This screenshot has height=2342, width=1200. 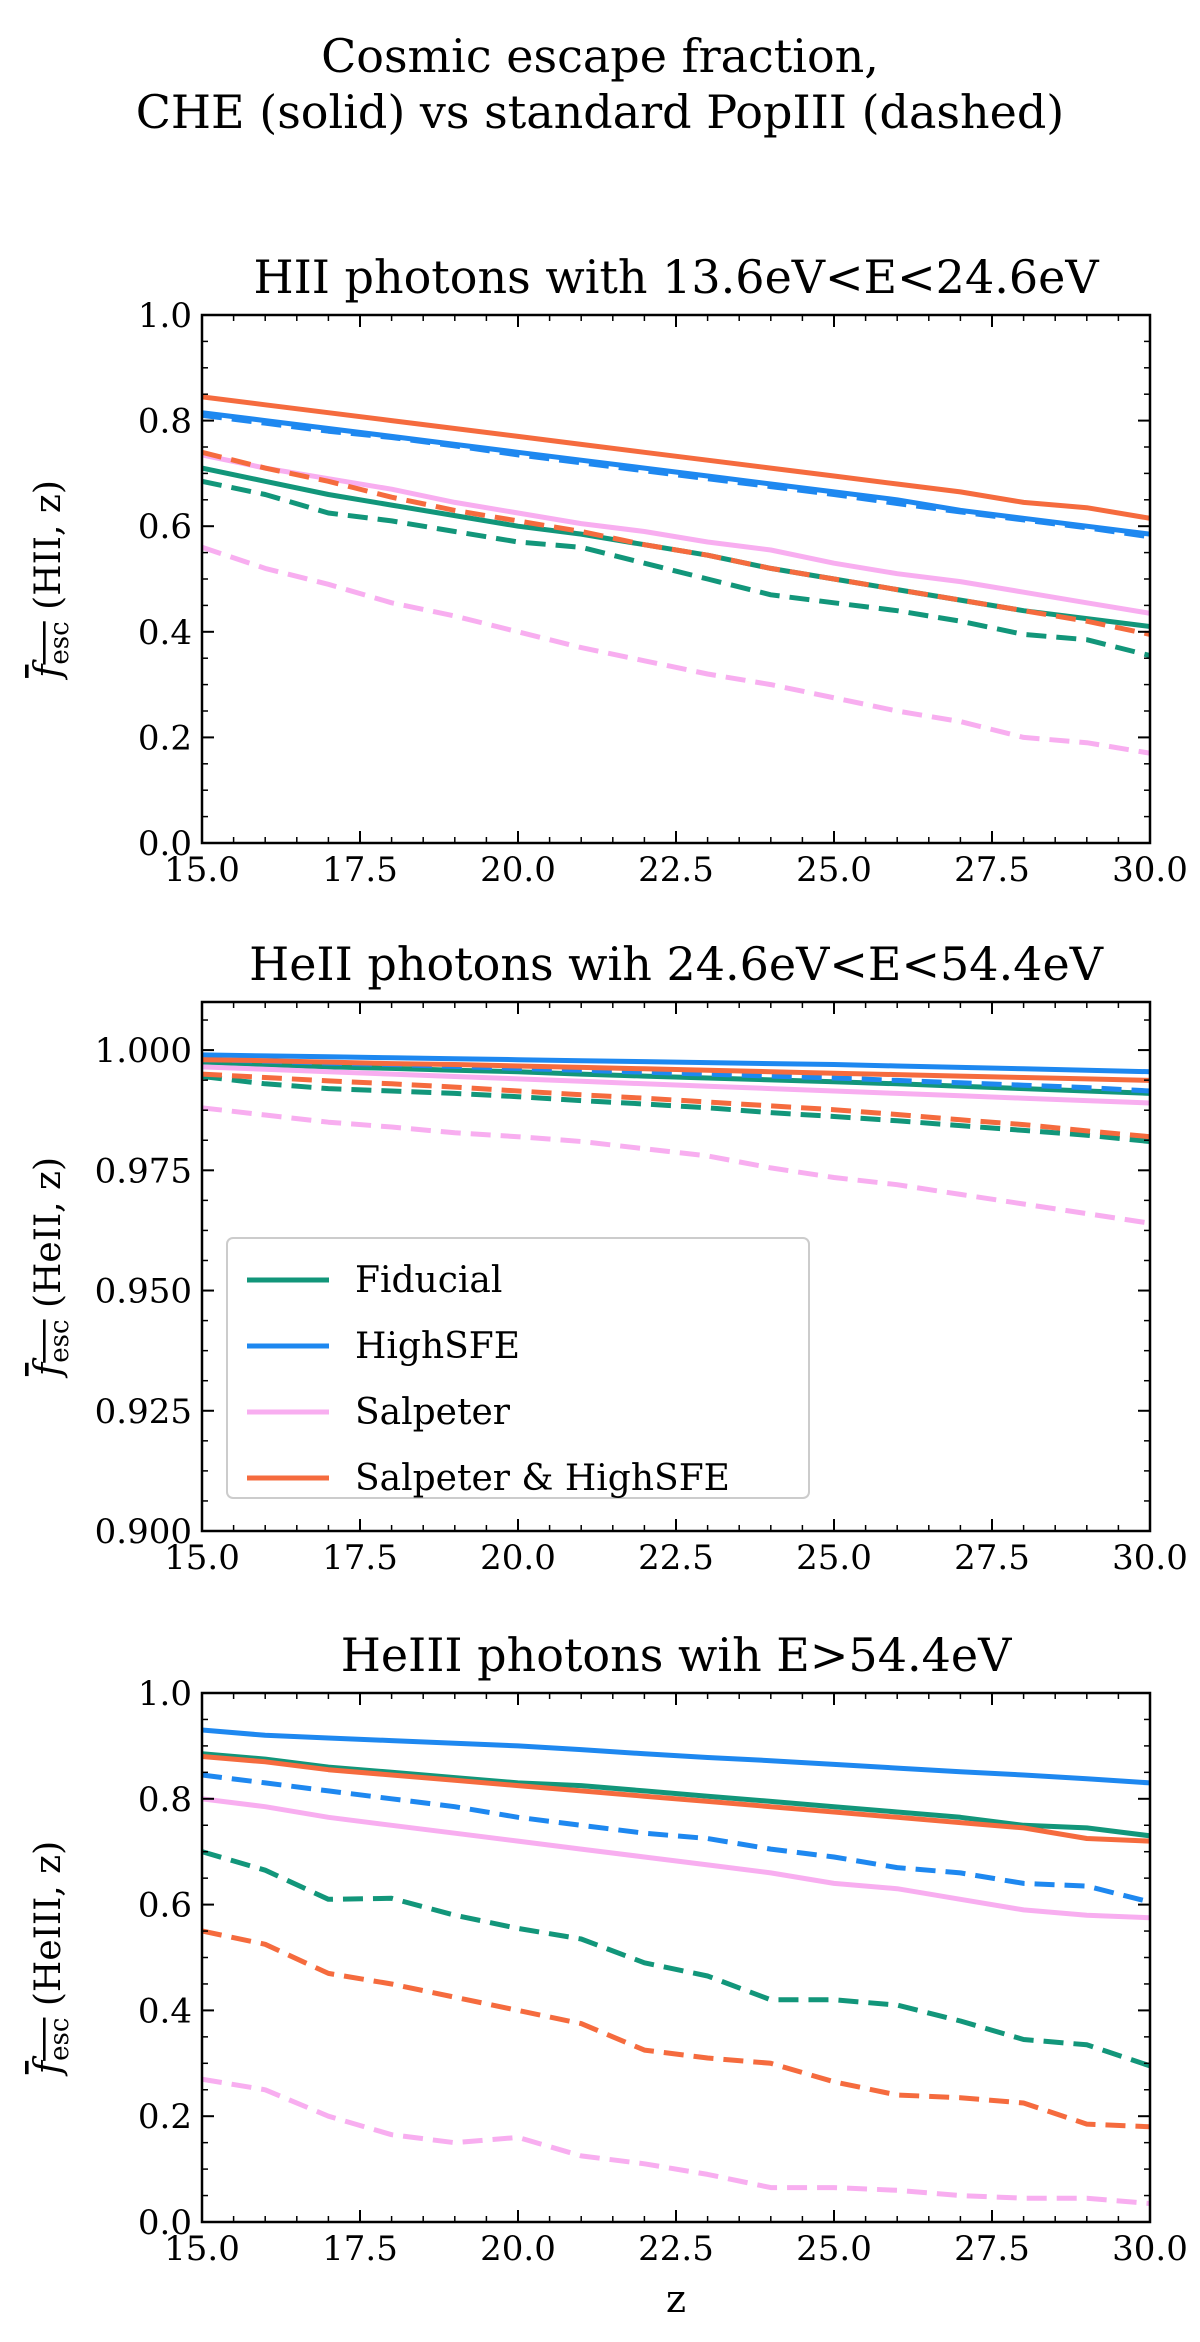 I want to click on y-axis-label-argument: (HeII, z), so click(x=48, y=1238).